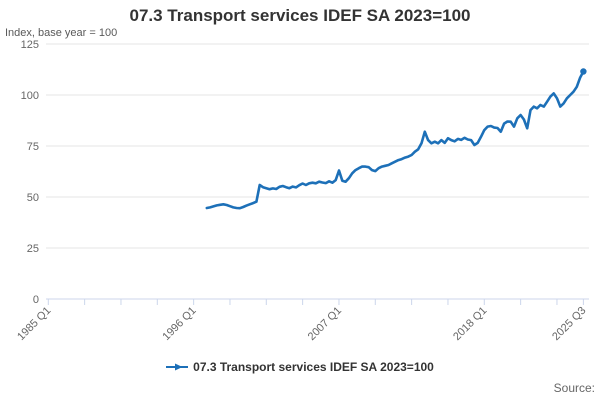 This screenshot has width=600, height=400. Describe the element at coordinates (36, 300) in the screenshot. I see `y-axis-tick-label: 0` at that location.